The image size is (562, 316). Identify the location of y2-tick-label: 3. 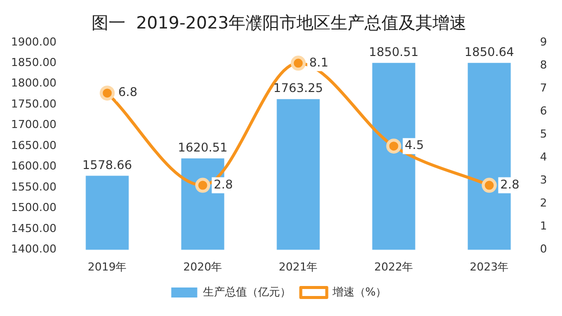
(543, 180).